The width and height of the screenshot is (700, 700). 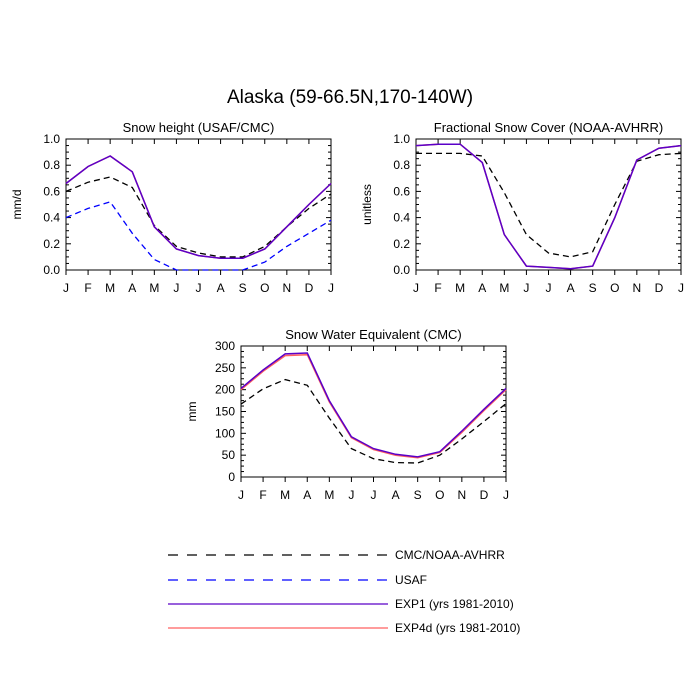 What do you see at coordinates (367, 204) in the screenshot?
I see `y-axis-label: unitless` at bounding box center [367, 204].